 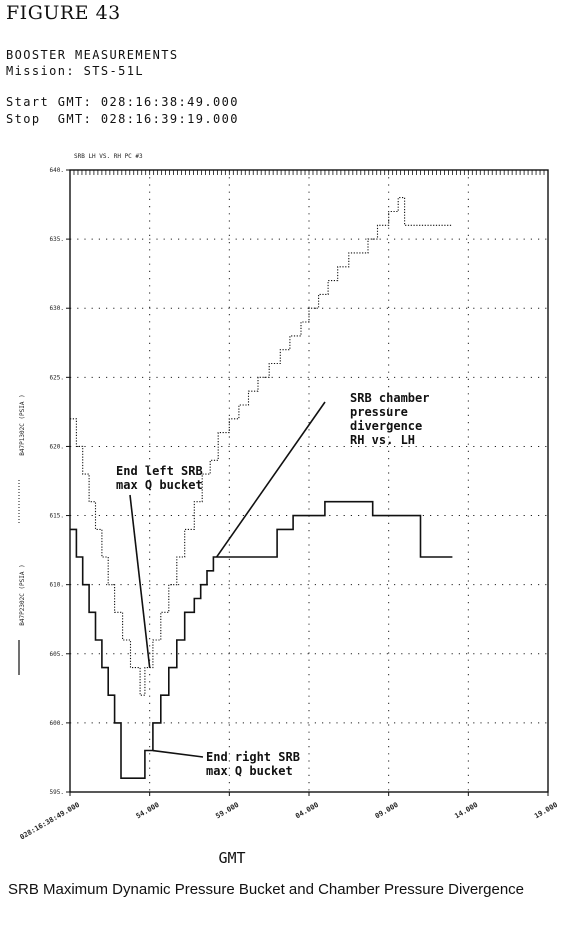 I want to click on x-axis-label: GMT, so click(x=231, y=858).